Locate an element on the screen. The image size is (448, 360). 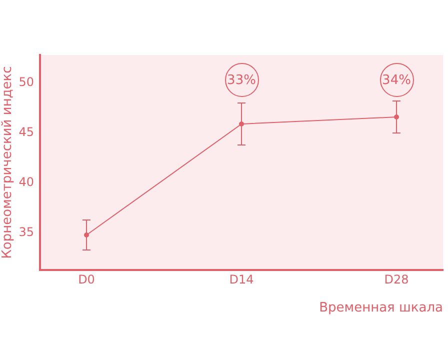
y-tick-label: 35 is located at coordinates (26, 232).